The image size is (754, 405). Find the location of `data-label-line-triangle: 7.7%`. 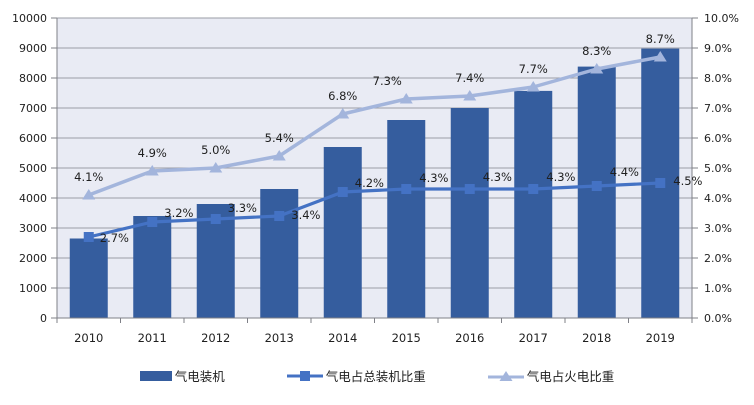

data-label-line-triangle: 7.7% is located at coordinates (533, 69).